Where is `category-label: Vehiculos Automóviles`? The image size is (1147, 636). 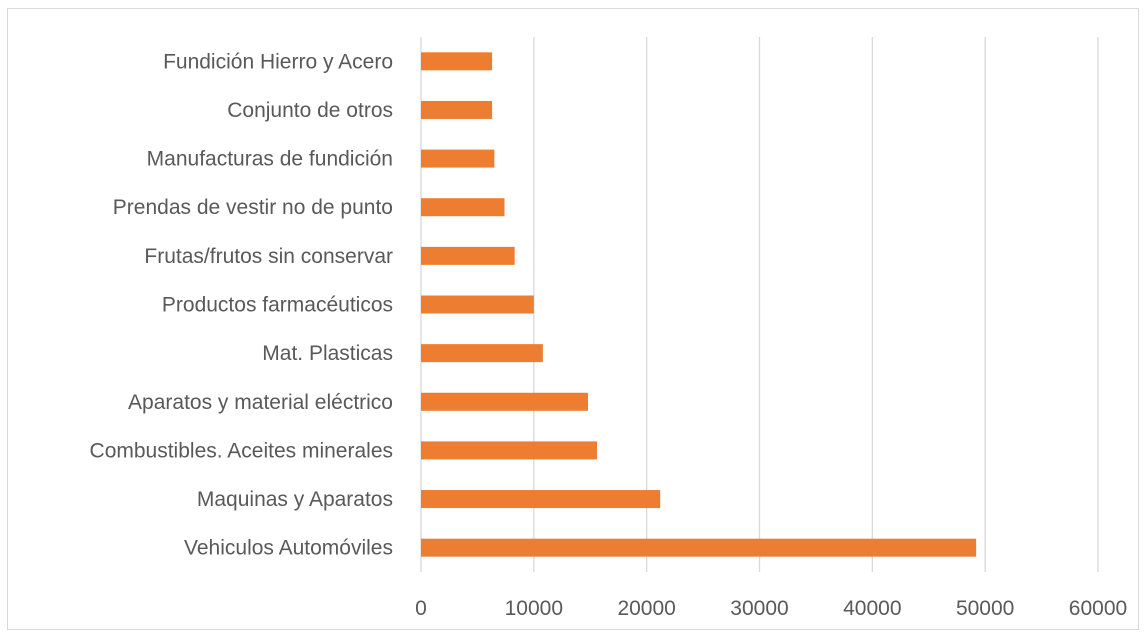 category-label: Vehiculos Automóviles is located at coordinates (288, 548).